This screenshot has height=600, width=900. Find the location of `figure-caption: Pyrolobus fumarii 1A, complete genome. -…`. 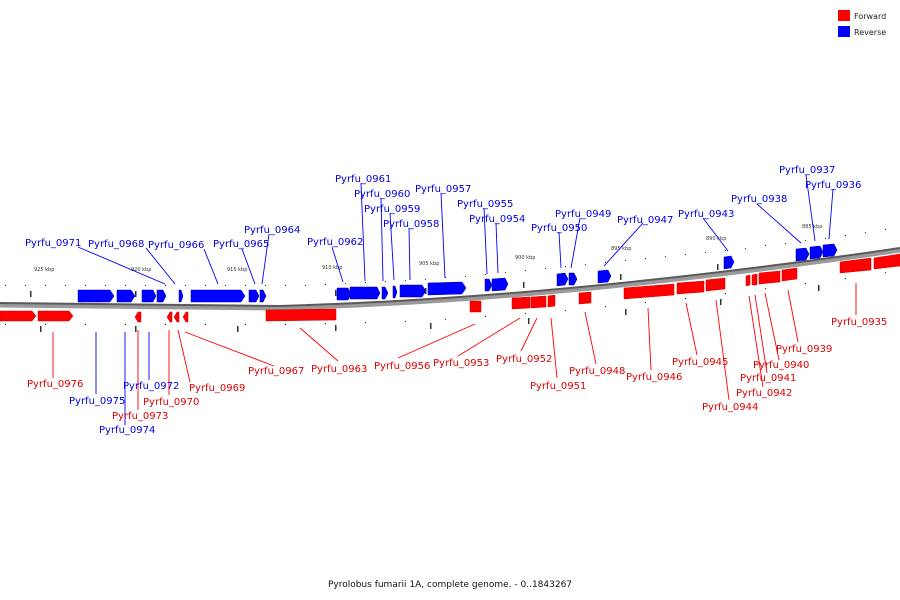

figure-caption: Pyrolobus fumarii 1A, complete genome. -… is located at coordinates (450, 585).